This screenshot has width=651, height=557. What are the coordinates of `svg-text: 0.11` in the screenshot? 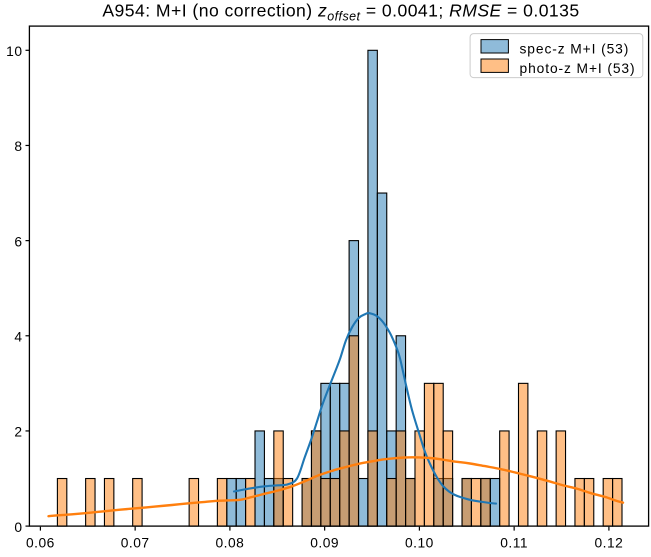 It's located at (514, 542).